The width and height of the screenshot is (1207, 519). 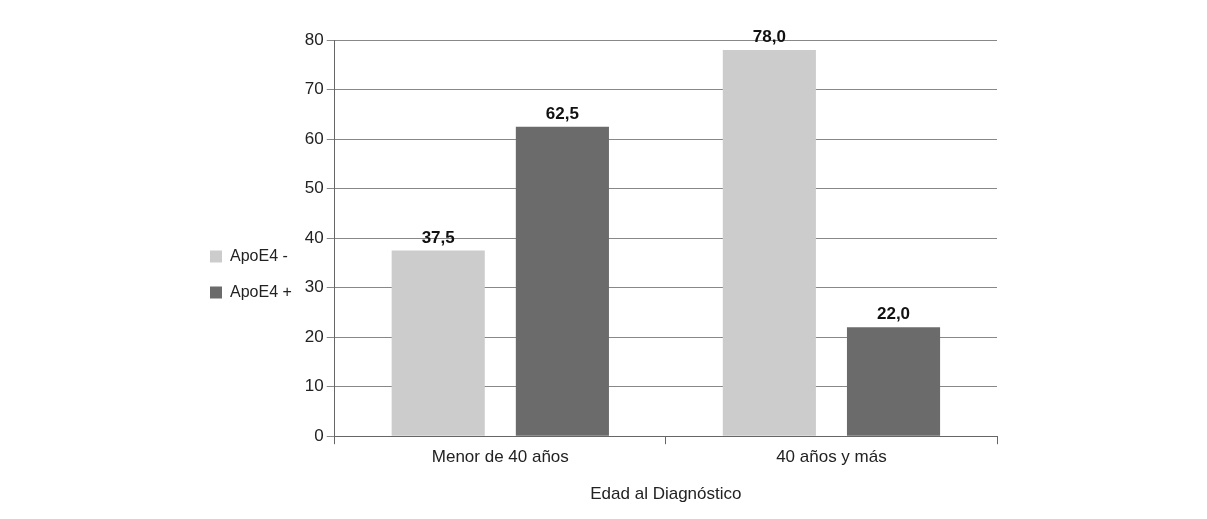 What do you see at coordinates (500, 457) in the screenshot?
I see `x-tick-label: Menor de 40 años` at bounding box center [500, 457].